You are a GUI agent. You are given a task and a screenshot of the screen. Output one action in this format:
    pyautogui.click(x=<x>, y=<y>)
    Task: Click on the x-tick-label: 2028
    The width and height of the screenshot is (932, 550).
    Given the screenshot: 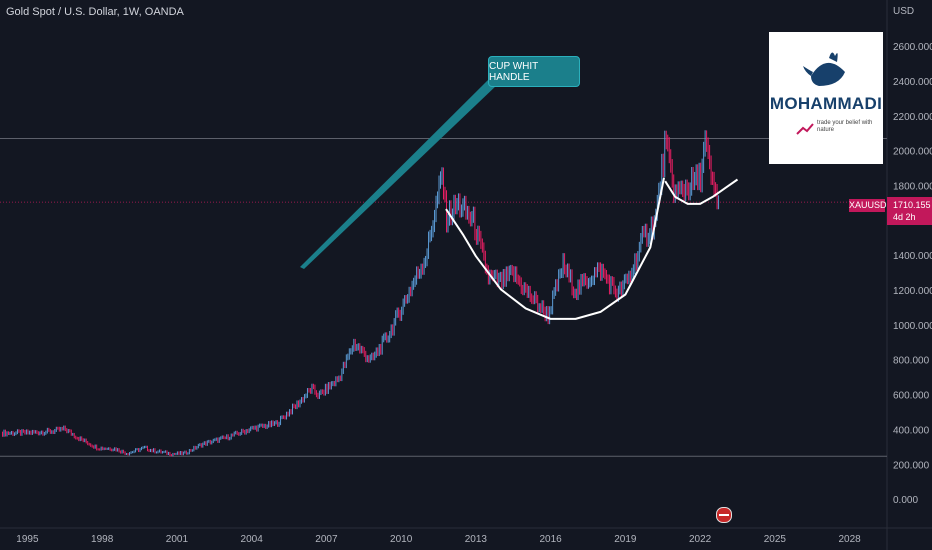 What is the action you would take?
    pyautogui.click(x=850, y=539)
    